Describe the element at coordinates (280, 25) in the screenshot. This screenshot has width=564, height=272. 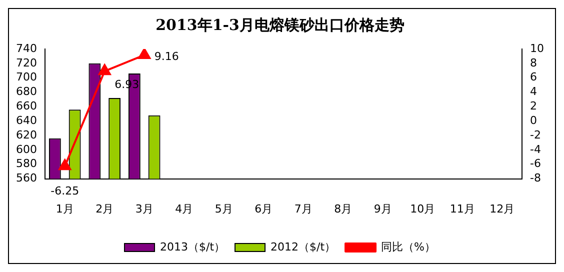
I see `chart-title: 2013年1-3月电熔镁砂出口价格走势` at that location.